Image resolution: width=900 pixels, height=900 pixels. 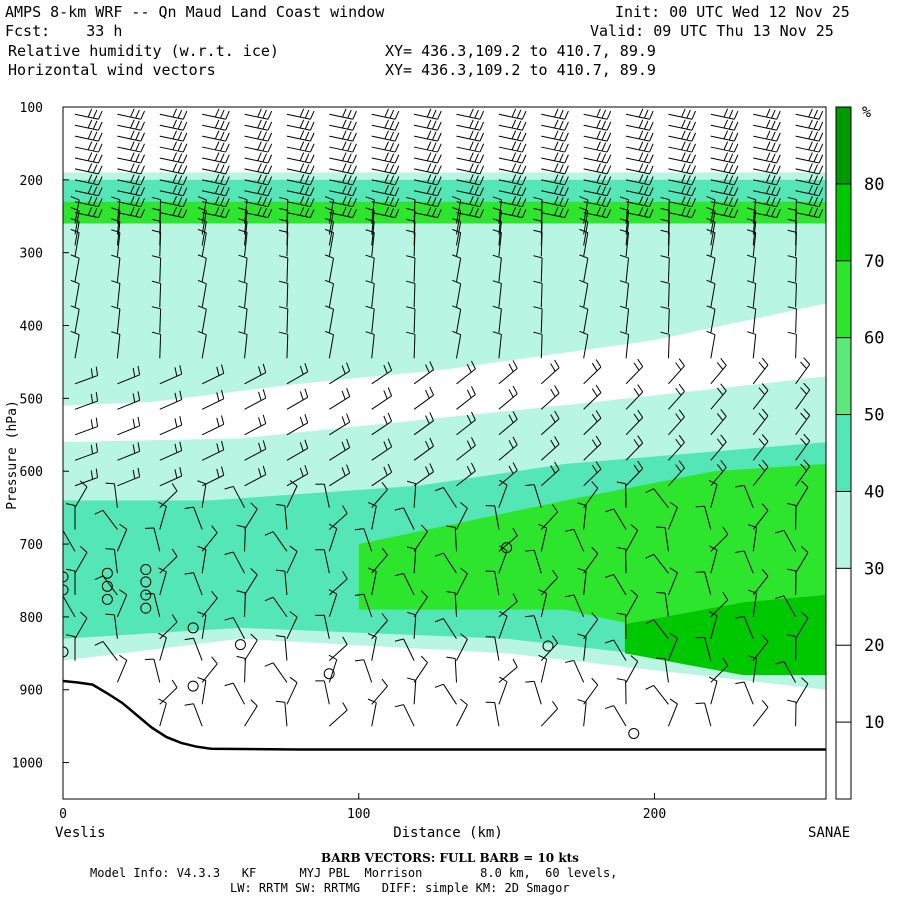 What do you see at coordinates (40, 436) in the screenshot?
I see `y-axis: 100 200 300 400 500 600 700 800 900 1000` at bounding box center [40, 436].